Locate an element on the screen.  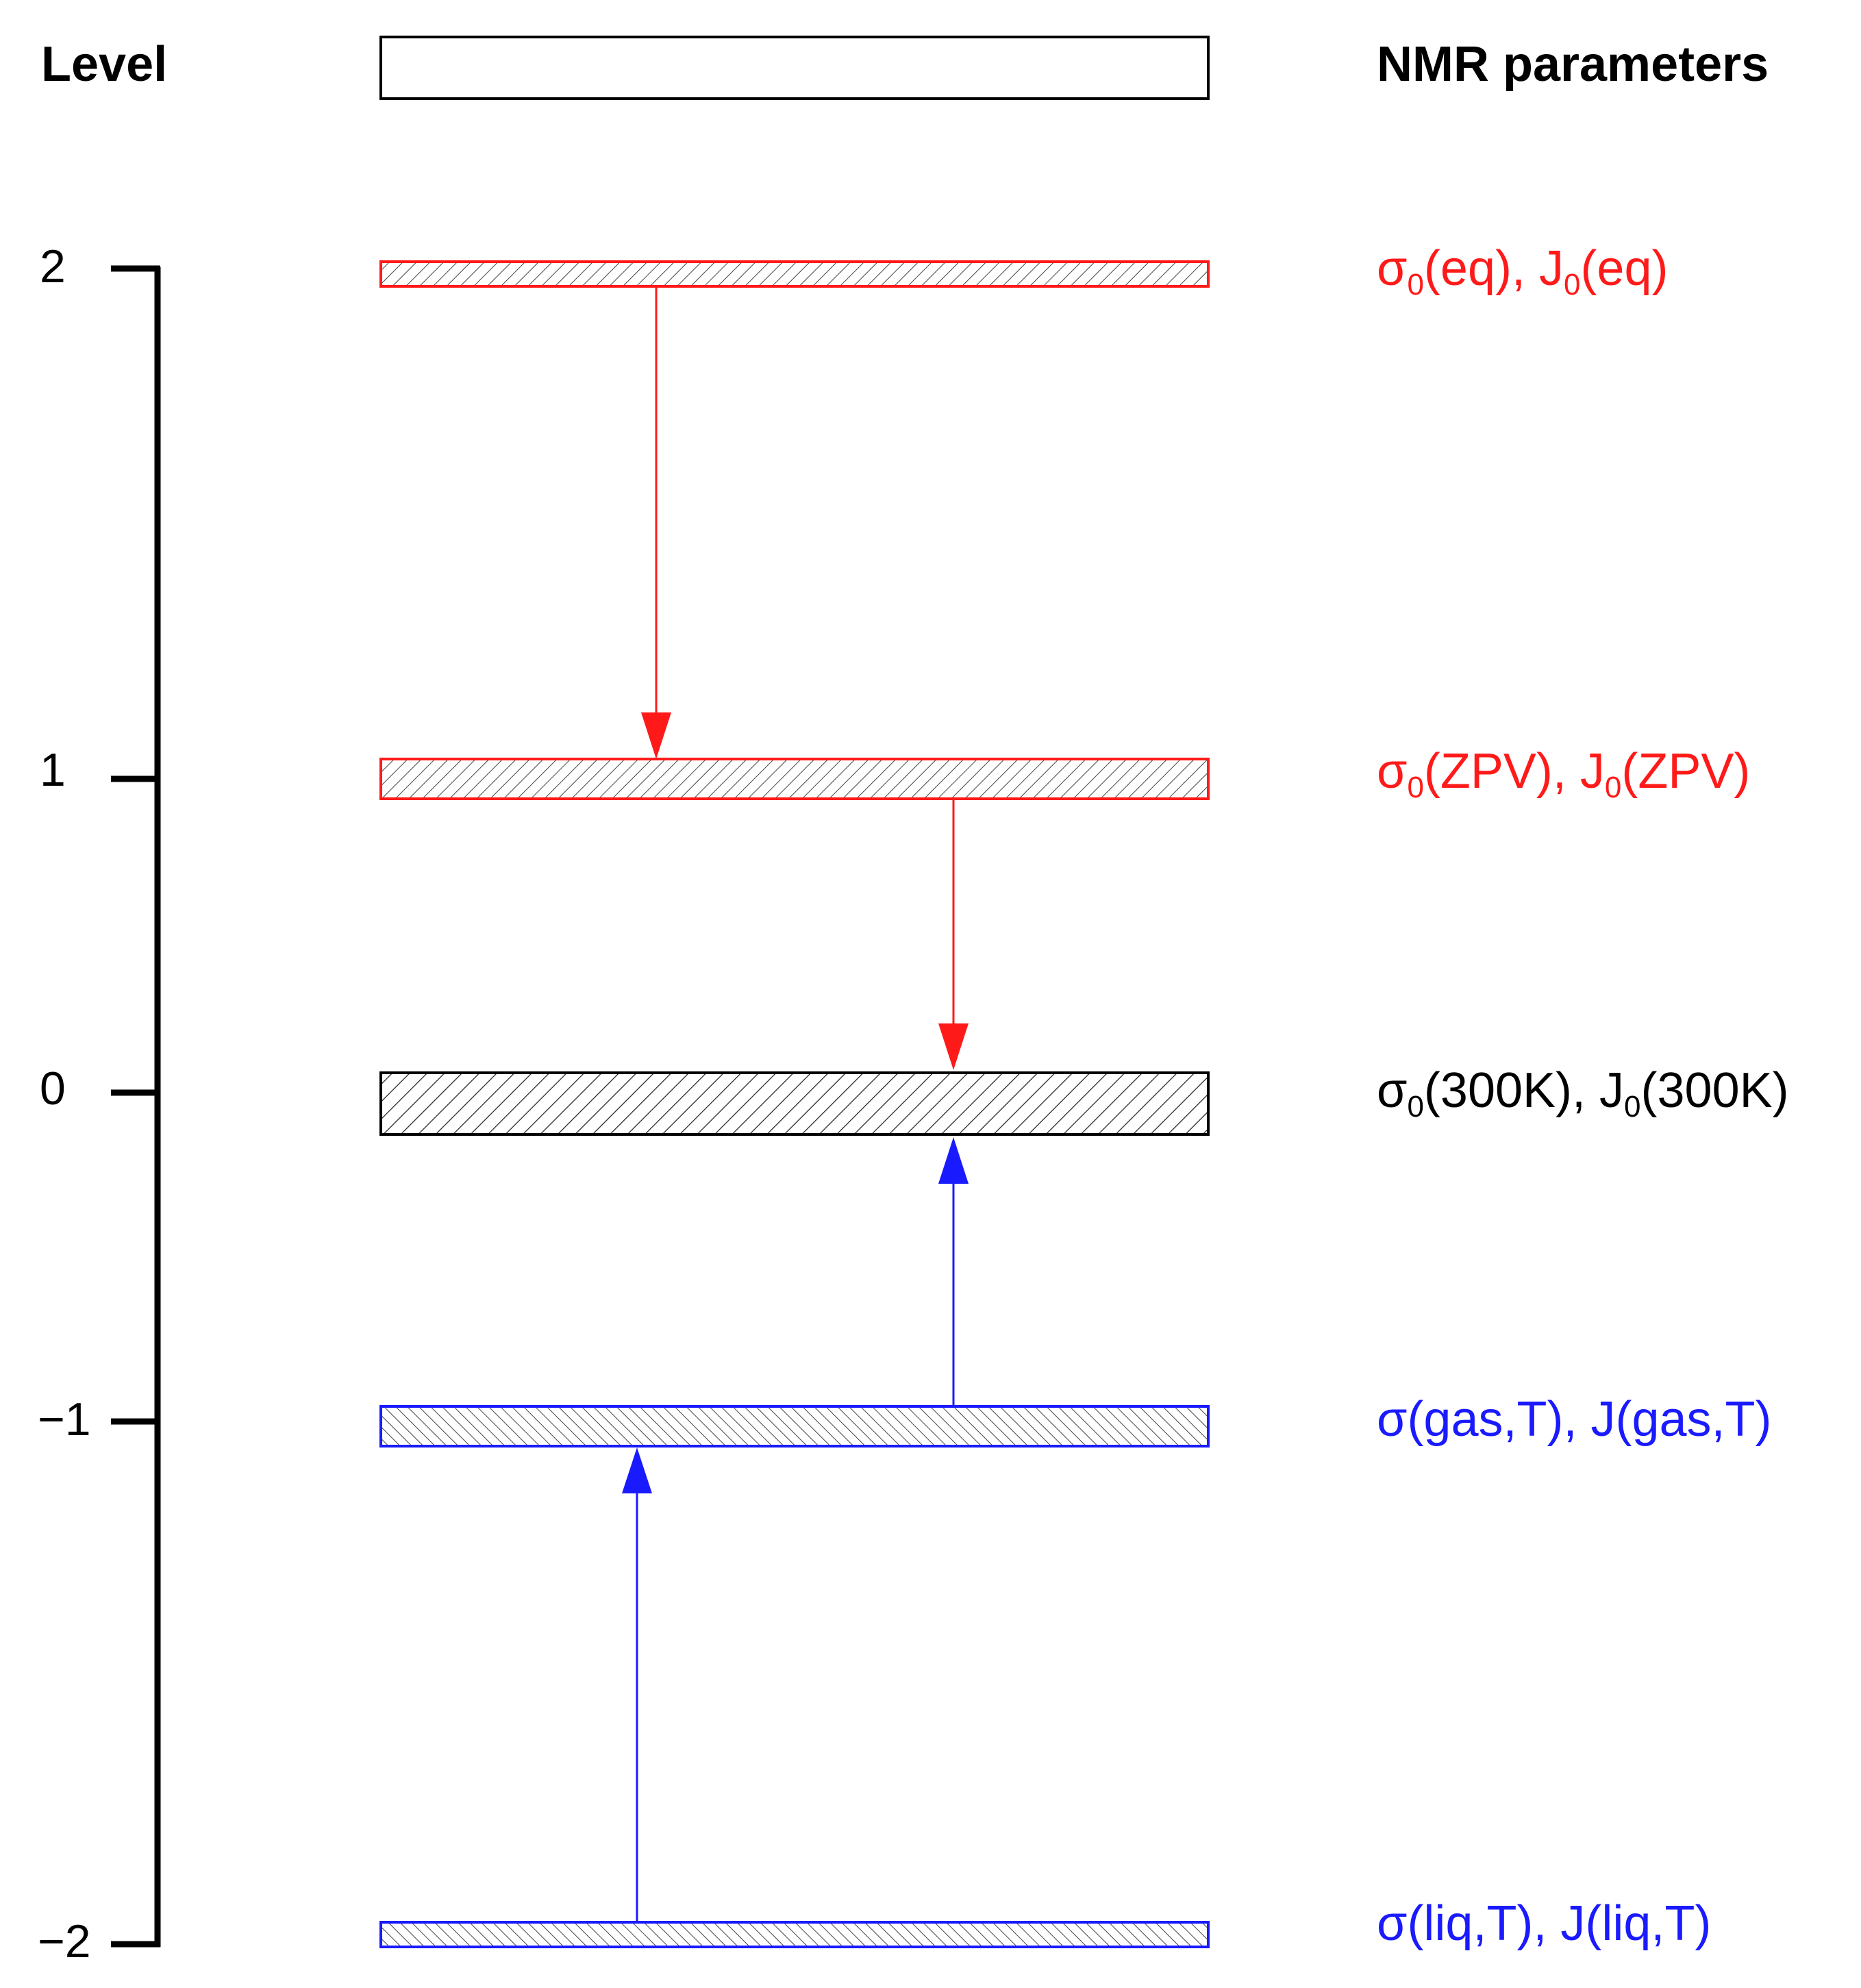
param-label-300k: σ0(300K), J0(300K) is located at coordinates (1583, 1094).